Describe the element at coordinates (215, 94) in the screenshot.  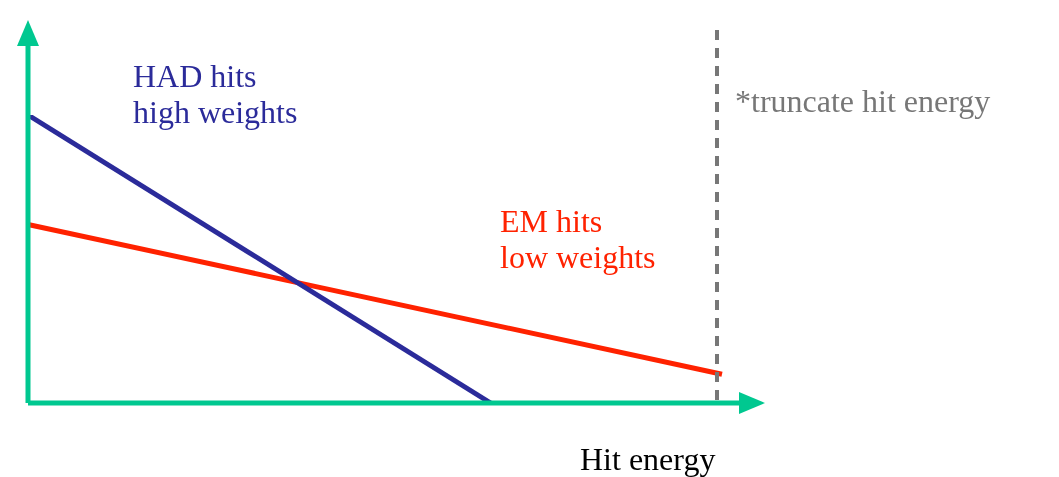
I see `series-label: HAD hits high weights` at that location.